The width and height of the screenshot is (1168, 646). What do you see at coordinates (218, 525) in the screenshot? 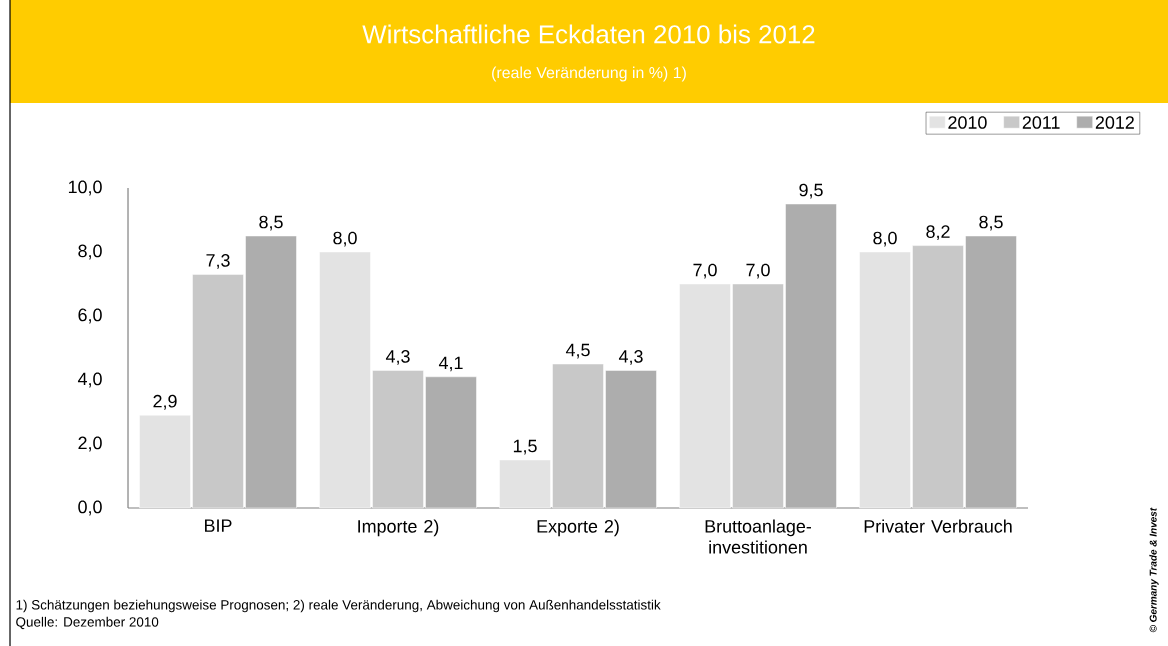
I see `x-tick-label: BIP` at bounding box center [218, 525].